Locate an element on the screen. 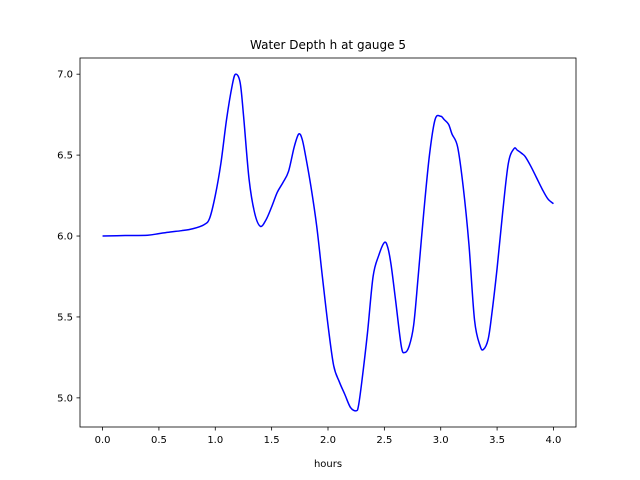 Image resolution: width=640 pixels, height=480 pixels. x-tick-label: 4.0 is located at coordinates (554, 440).